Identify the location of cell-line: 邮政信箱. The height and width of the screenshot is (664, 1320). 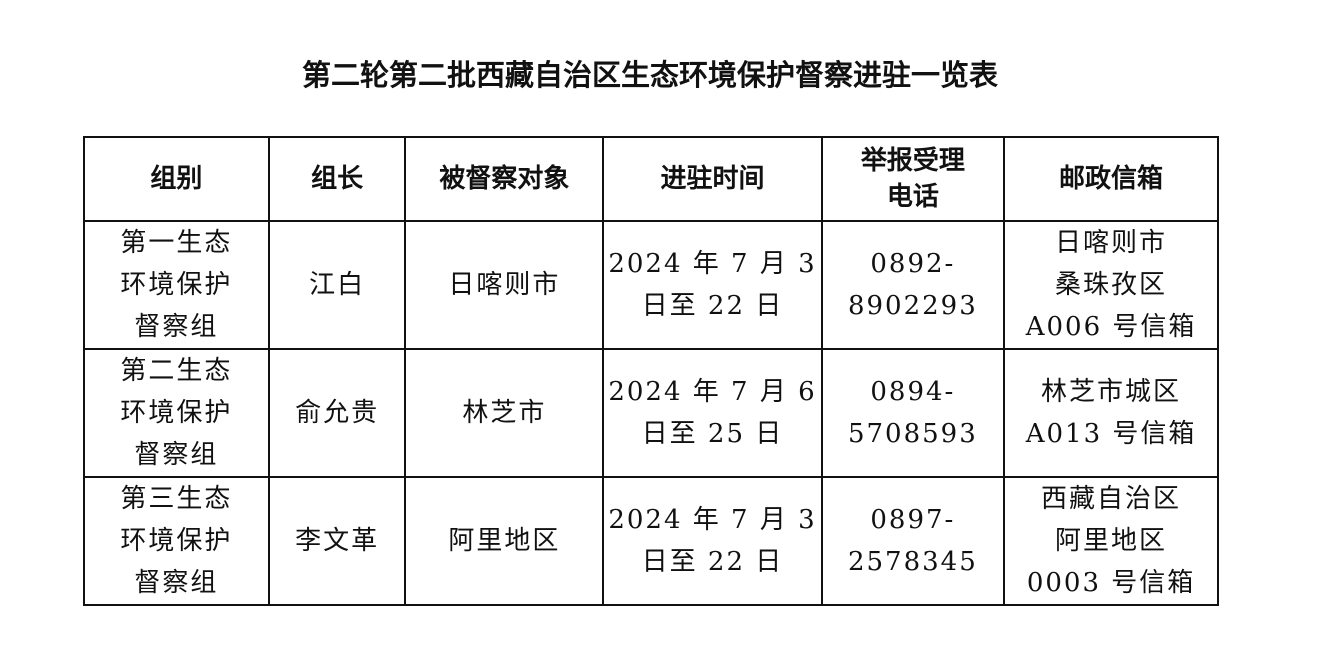
(1111, 179).